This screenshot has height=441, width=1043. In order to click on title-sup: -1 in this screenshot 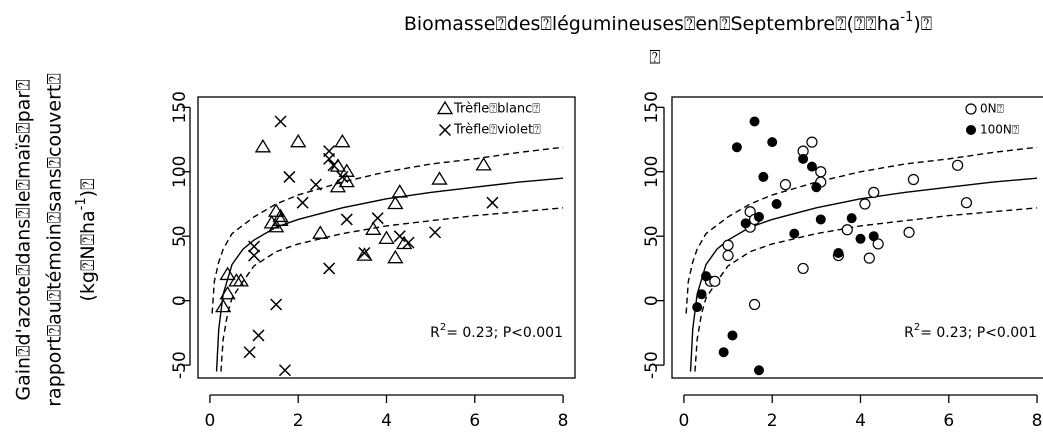, I will do `click(906, 17)`.